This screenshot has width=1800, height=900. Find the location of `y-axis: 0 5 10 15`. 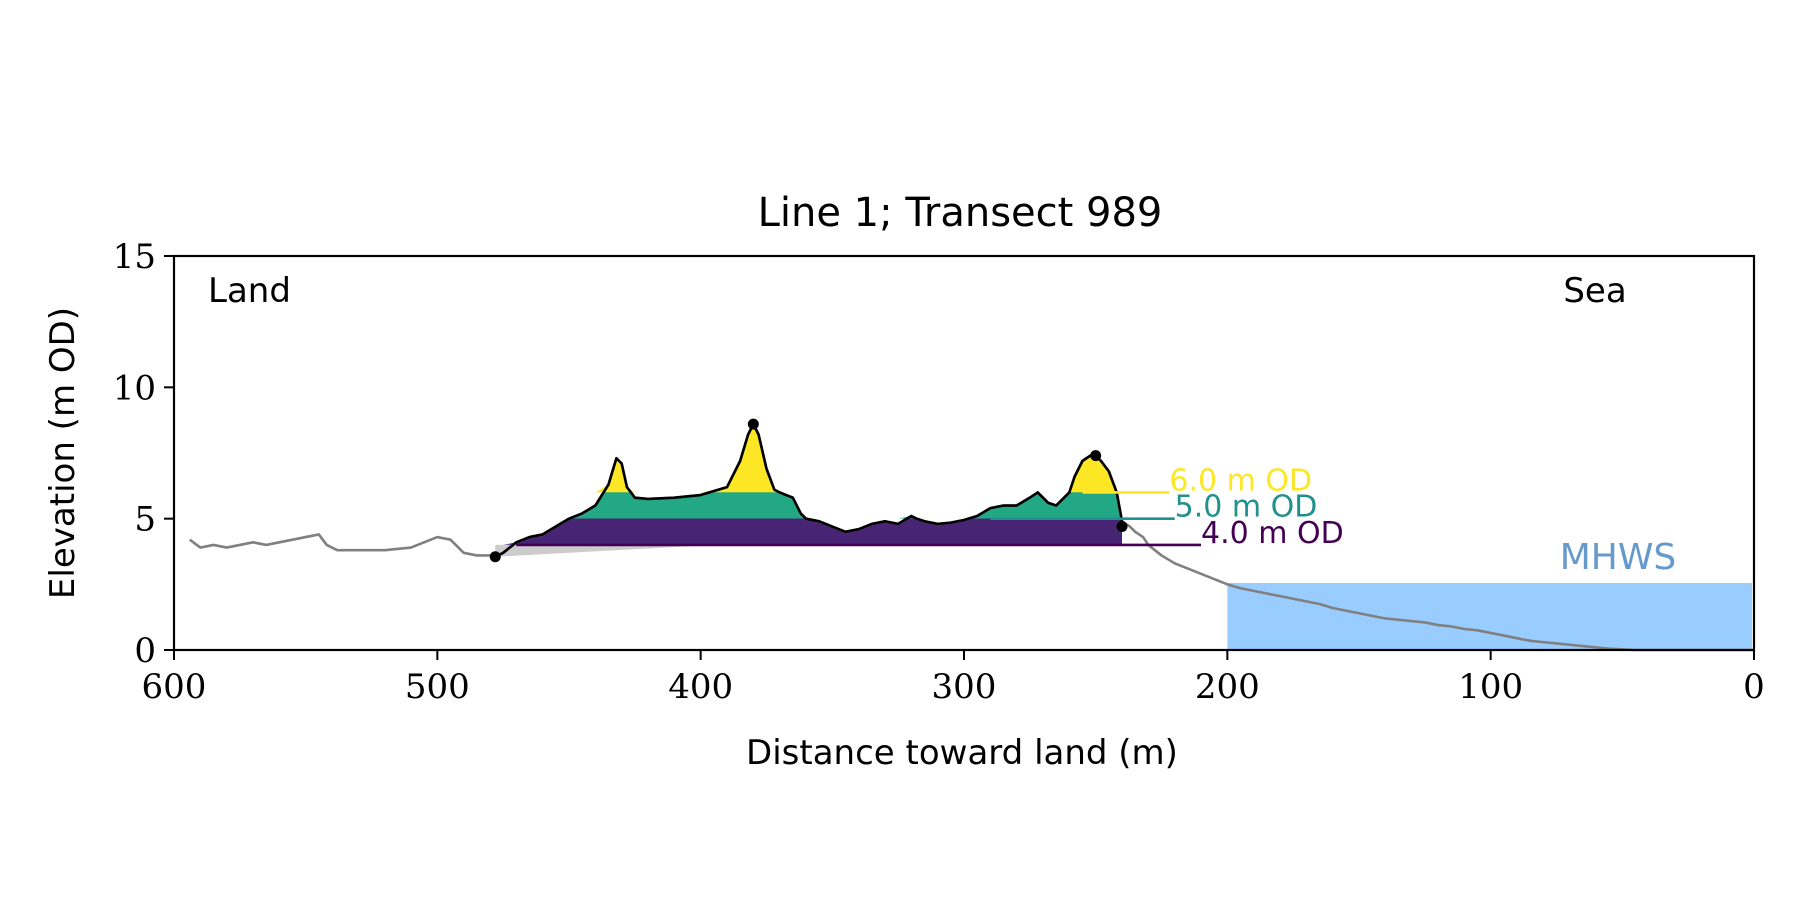

y-axis: 0 5 10 15 is located at coordinates (143, 454).